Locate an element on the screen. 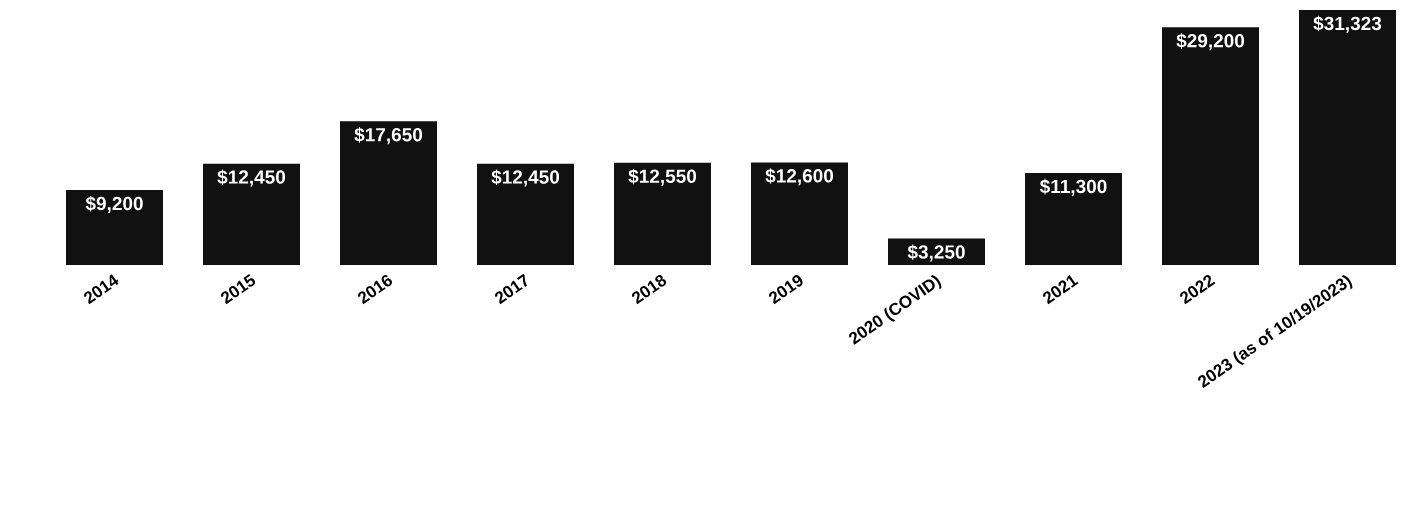 The width and height of the screenshot is (1401, 514). data-label: $29,200 is located at coordinates (1210, 42).